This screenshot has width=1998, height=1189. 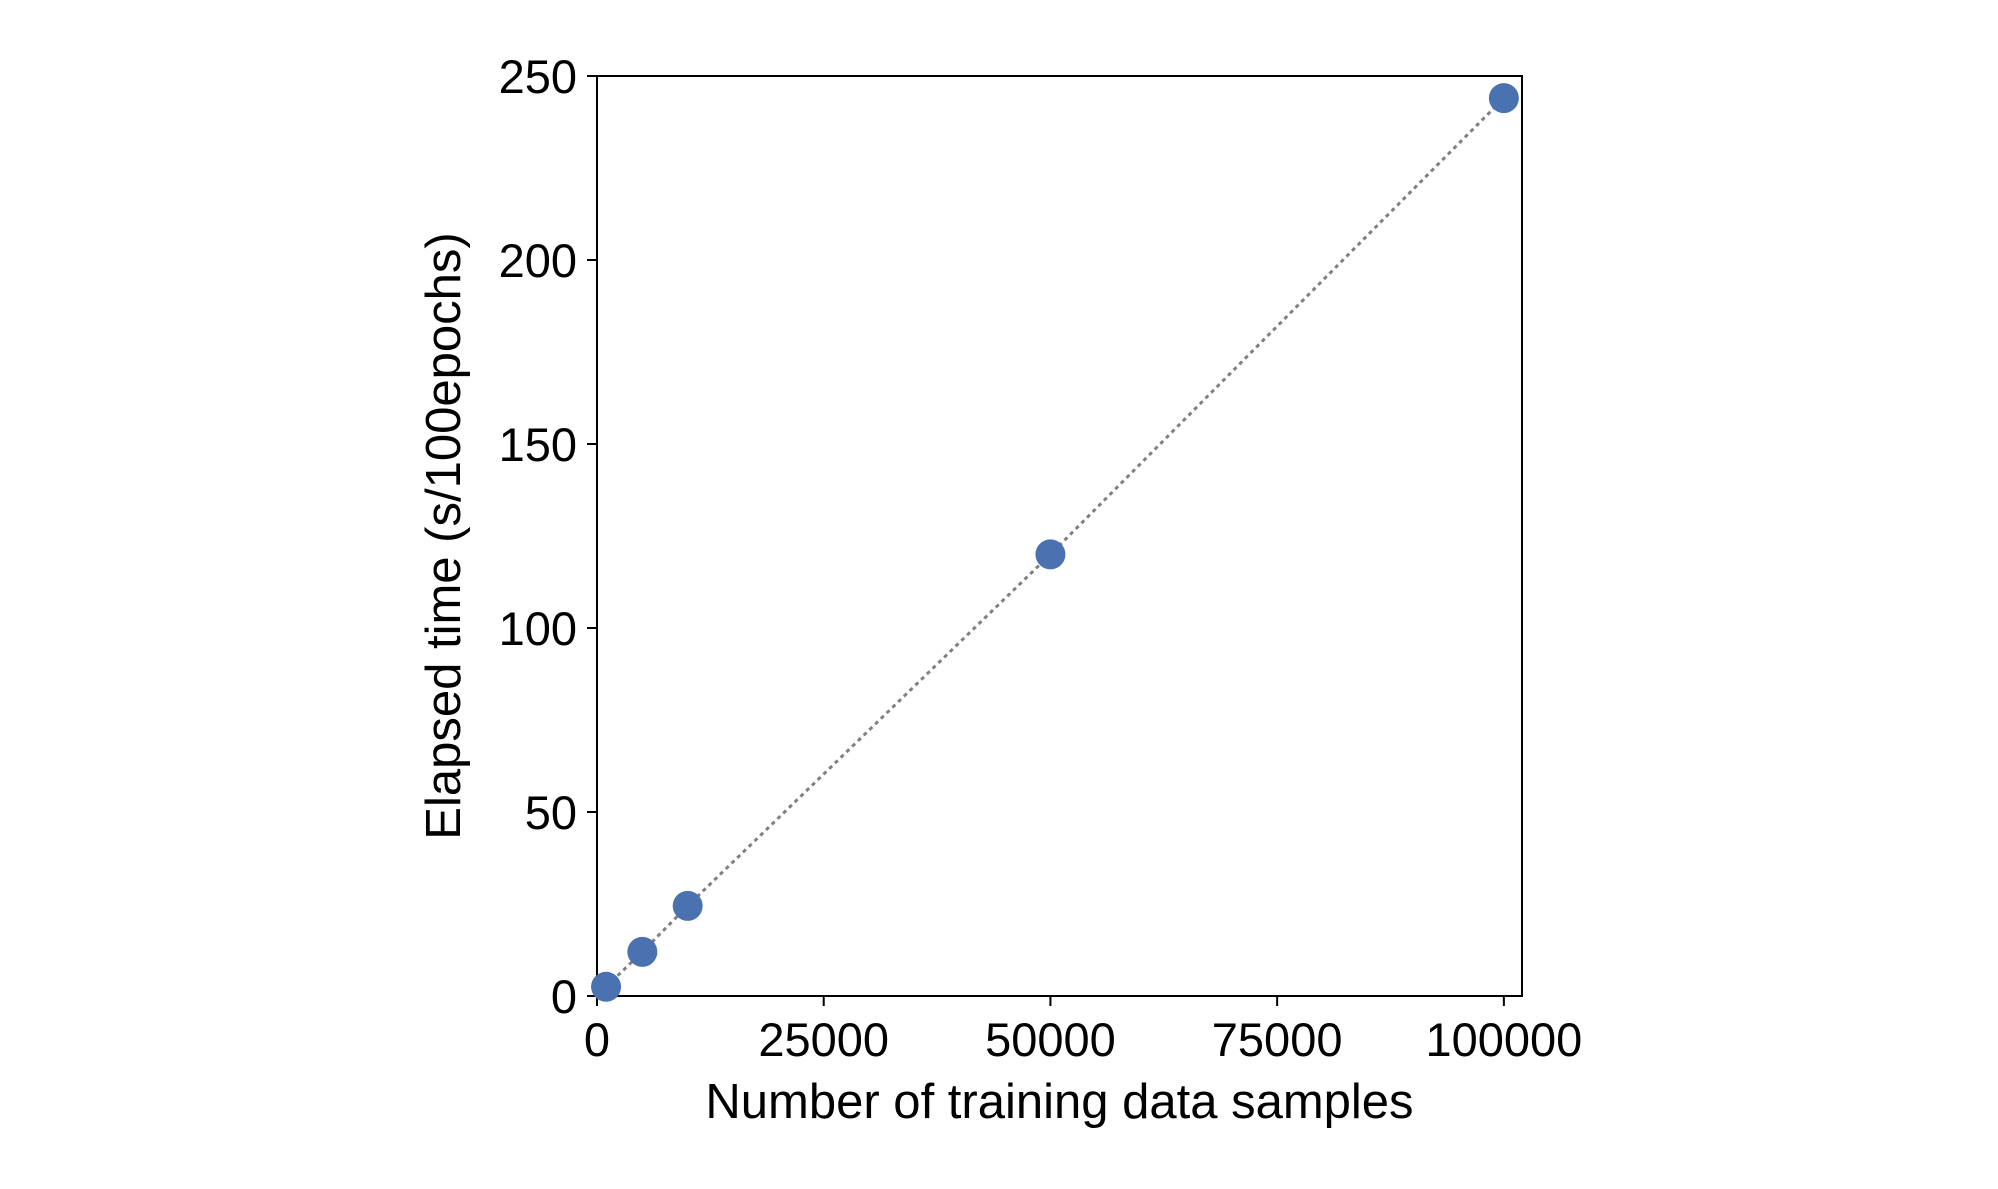 I want to click on y-tick-label: 100, so click(x=538, y=628).